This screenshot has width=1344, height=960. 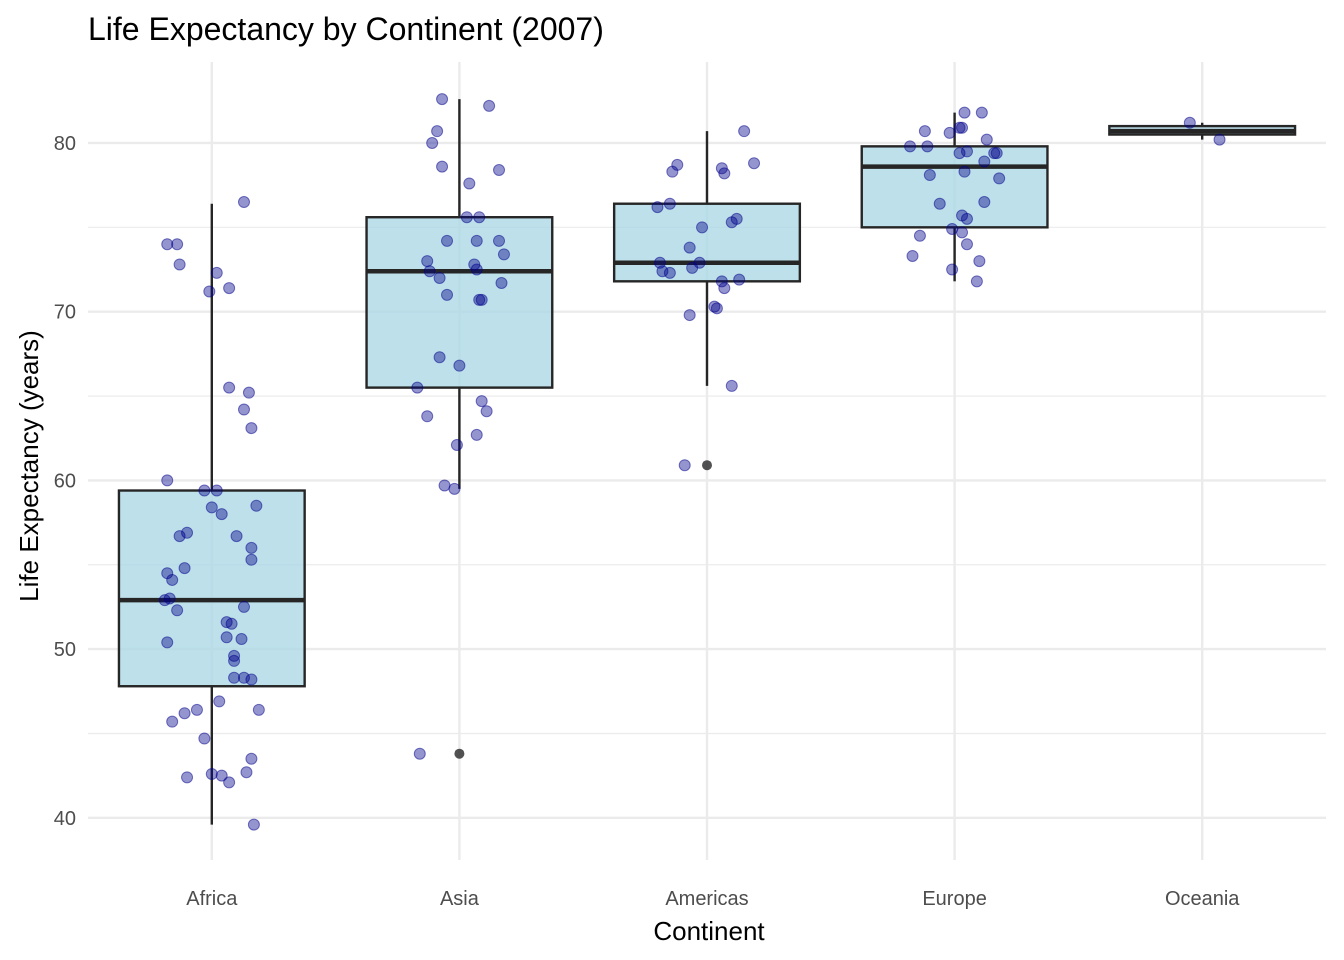 What do you see at coordinates (1202, 899) in the screenshot?
I see `x-tick-label: Oceania` at bounding box center [1202, 899].